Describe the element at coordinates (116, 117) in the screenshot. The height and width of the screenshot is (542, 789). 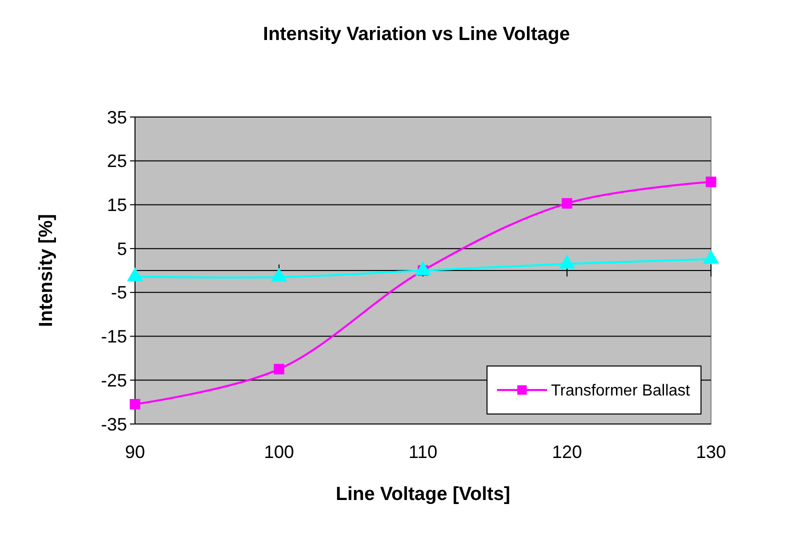
I see `y-tick-label: 35` at that location.